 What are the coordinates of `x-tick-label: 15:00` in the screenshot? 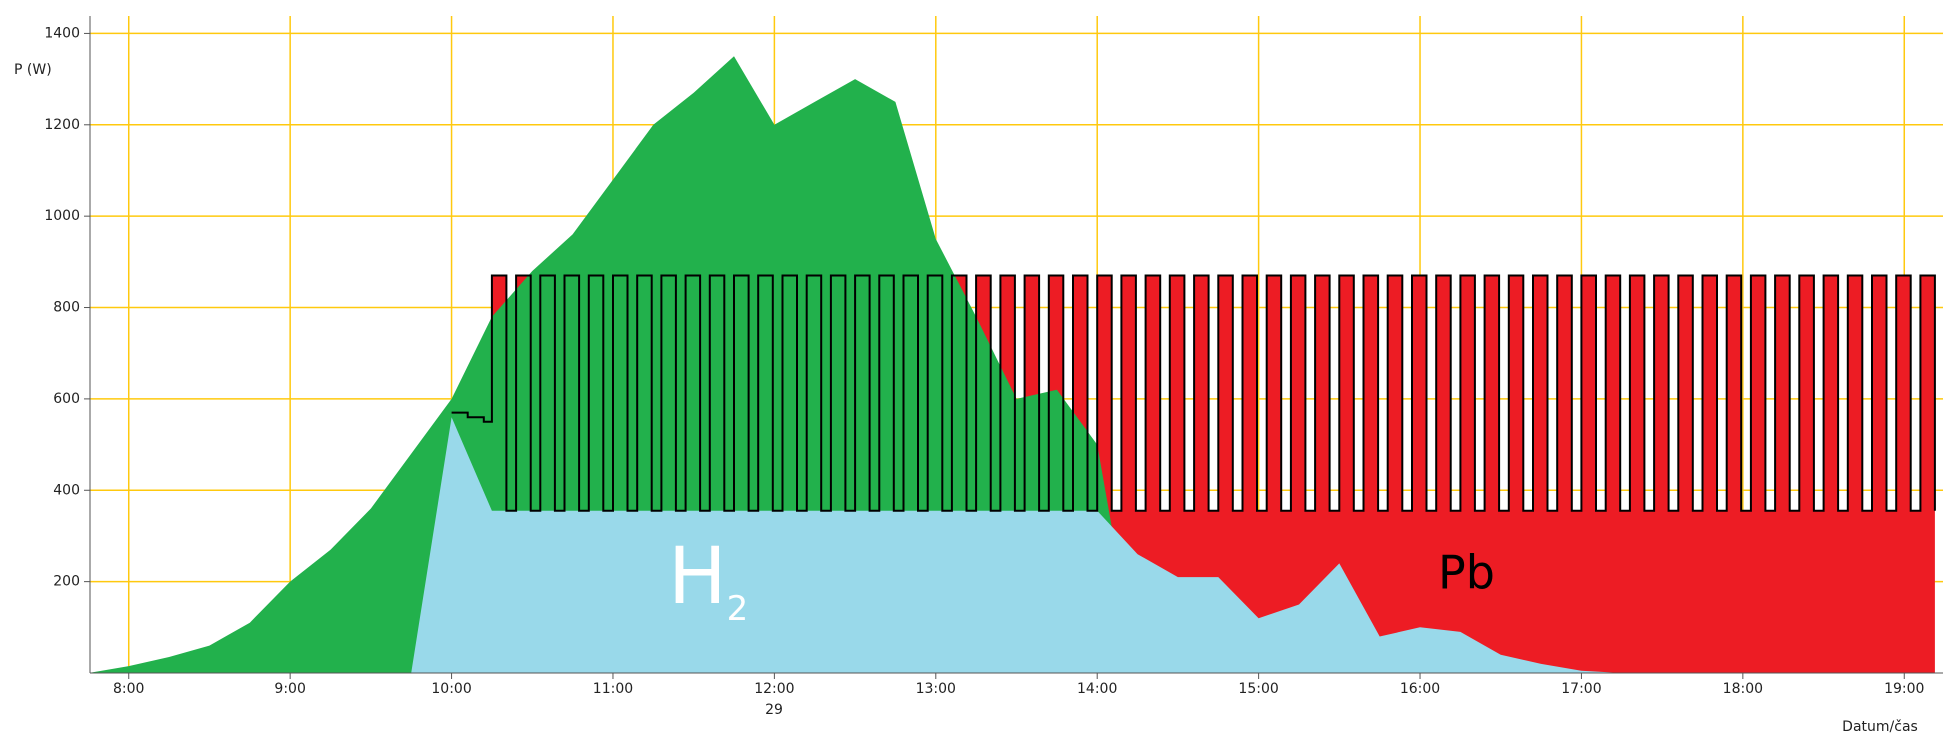 It's located at (1258, 689).